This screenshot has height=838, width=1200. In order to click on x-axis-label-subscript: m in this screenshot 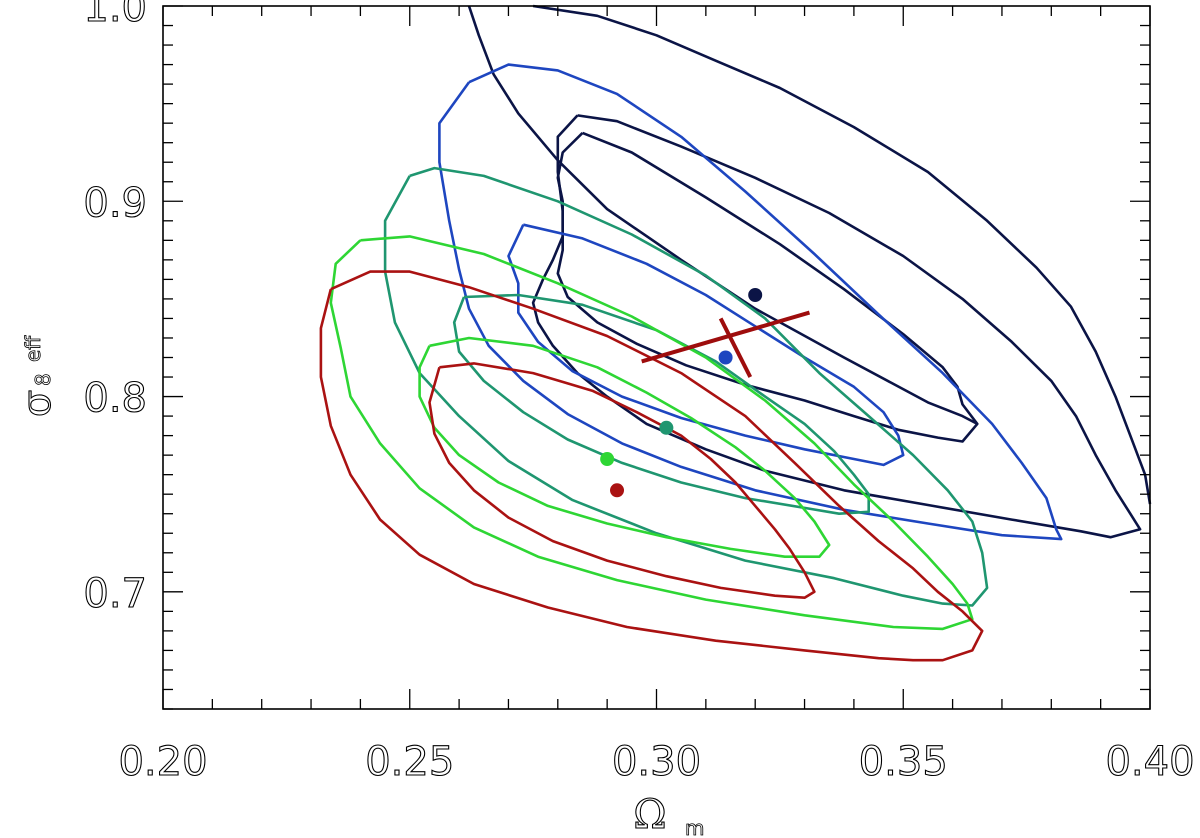, I will do `click(694, 827)`.